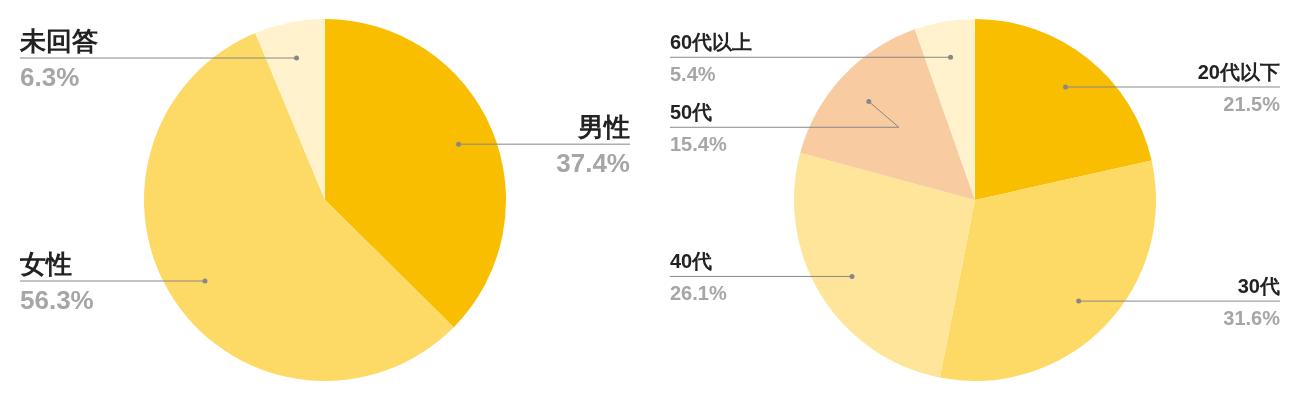  Describe the element at coordinates (691, 112) in the screenshot. I see `slice-label: 50代` at that location.